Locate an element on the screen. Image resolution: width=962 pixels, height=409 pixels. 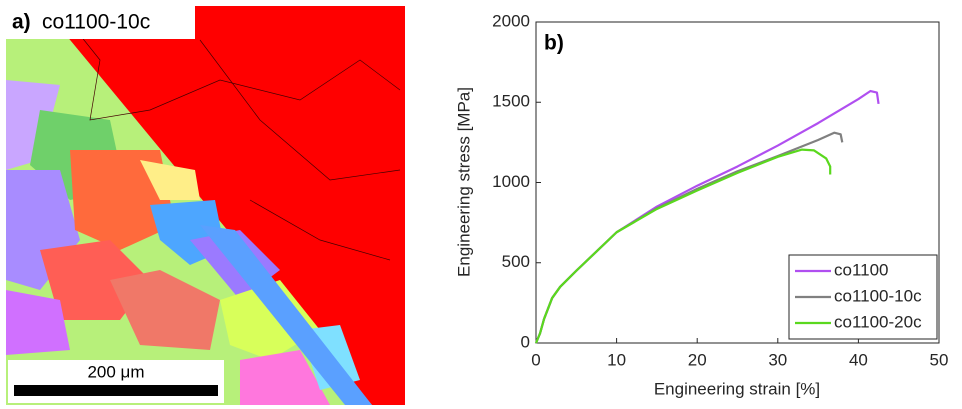
y-tick-label: 1000 is located at coordinates (511, 181).